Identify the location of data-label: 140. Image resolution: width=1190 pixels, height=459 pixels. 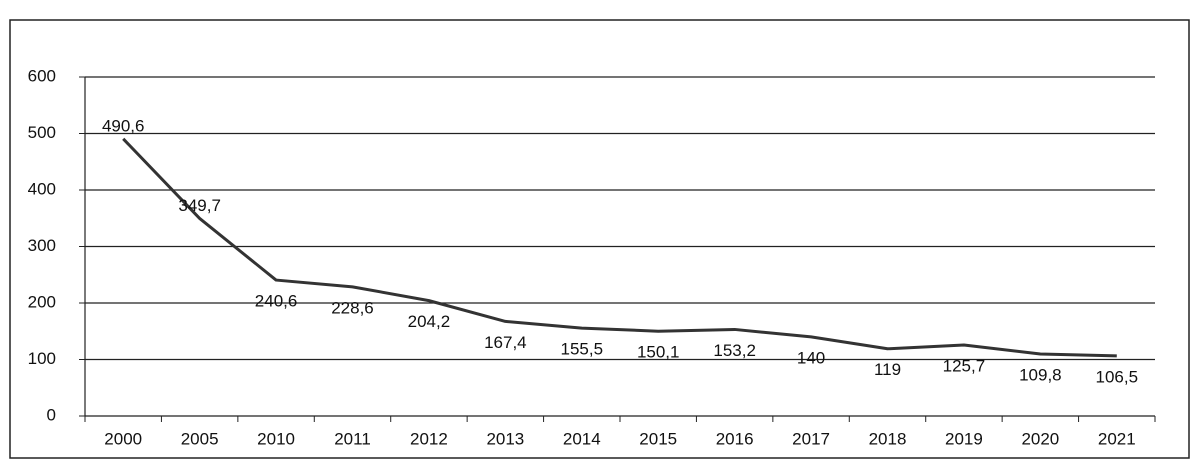
(811, 357).